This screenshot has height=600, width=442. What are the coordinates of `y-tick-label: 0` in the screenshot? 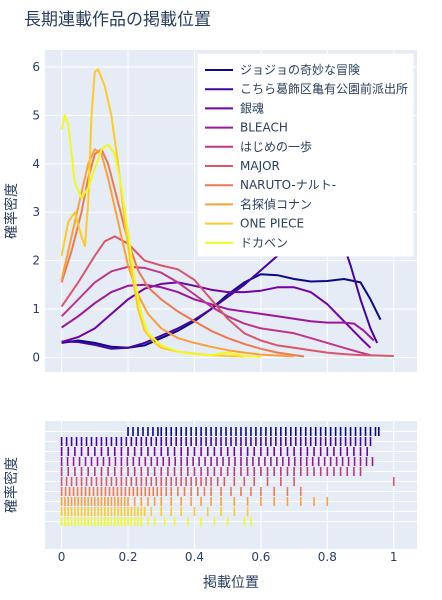 It's located at (36, 357).